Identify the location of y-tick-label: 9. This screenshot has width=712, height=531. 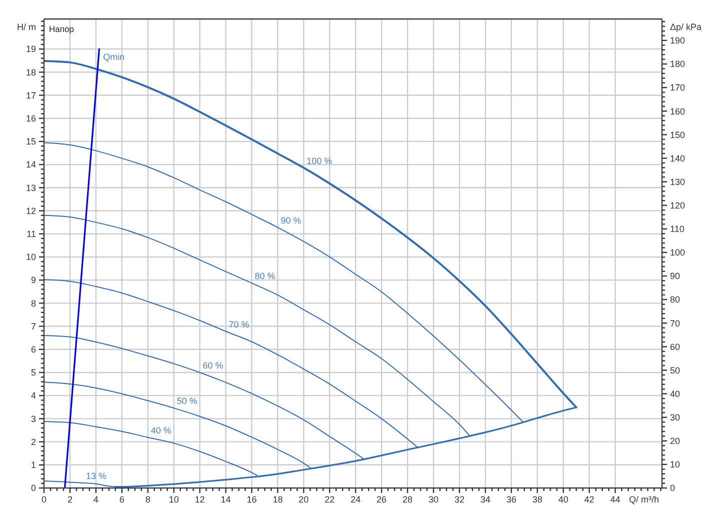
(33, 280).